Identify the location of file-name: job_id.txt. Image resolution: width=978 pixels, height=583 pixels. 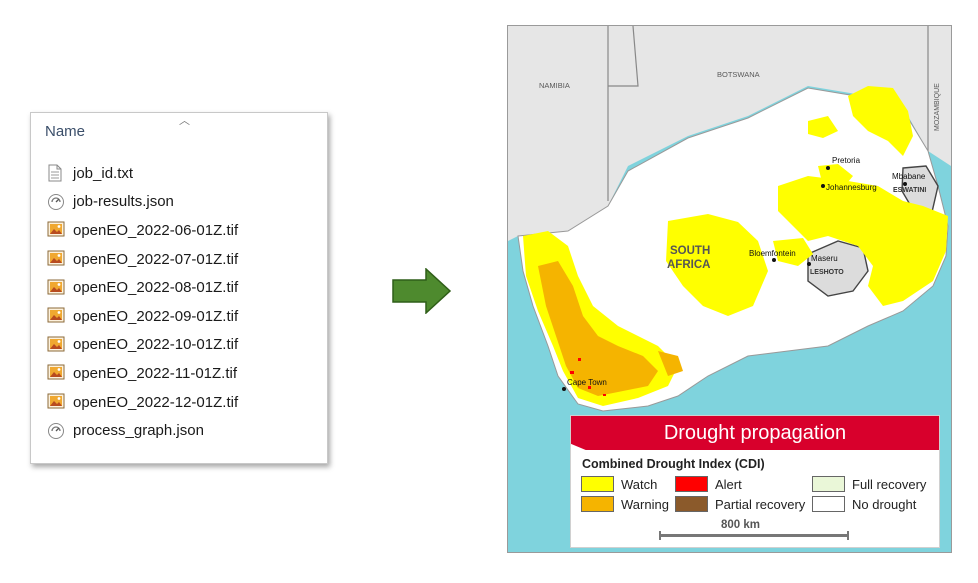
(103, 173).